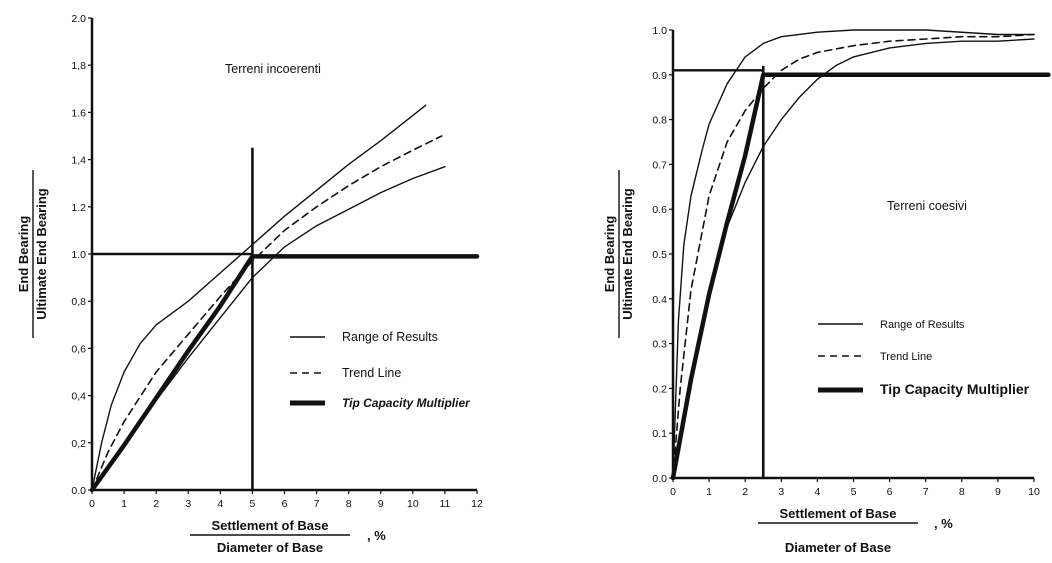 This screenshot has height=563, width=1052. What do you see at coordinates (78, 66) in the screenshot?
I see `y-tick-label: 1,8` at bounding box center [78, 66].